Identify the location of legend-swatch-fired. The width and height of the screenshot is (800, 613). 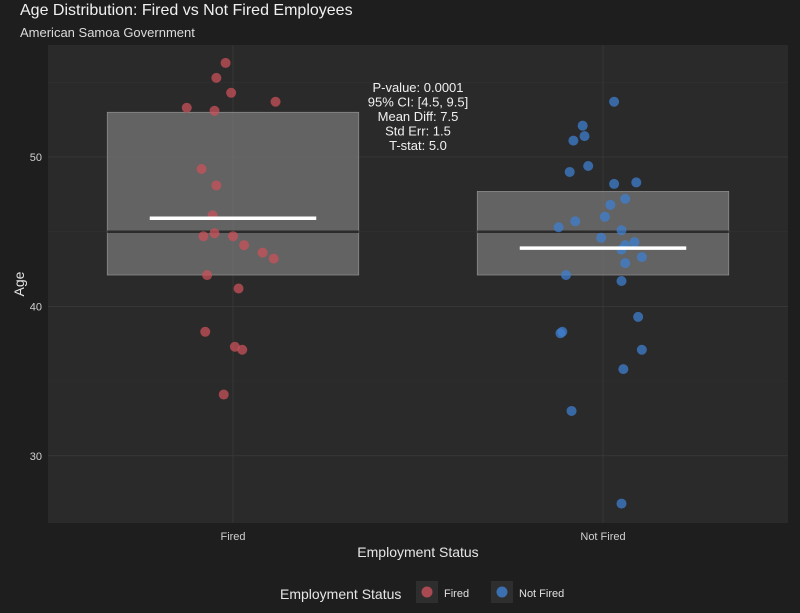
(427, 592).